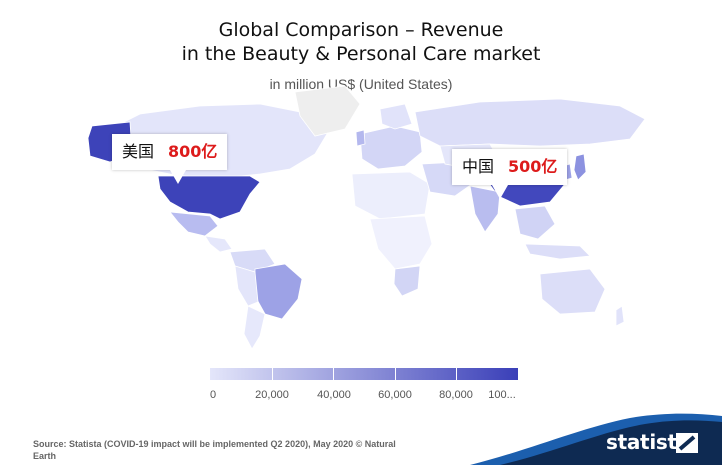 This screenshot has height=465, width=722. What do you see at coordinates (254, 327) in the screenshot?
I see `region-argentina-chile` at bounding box center [254, 327].